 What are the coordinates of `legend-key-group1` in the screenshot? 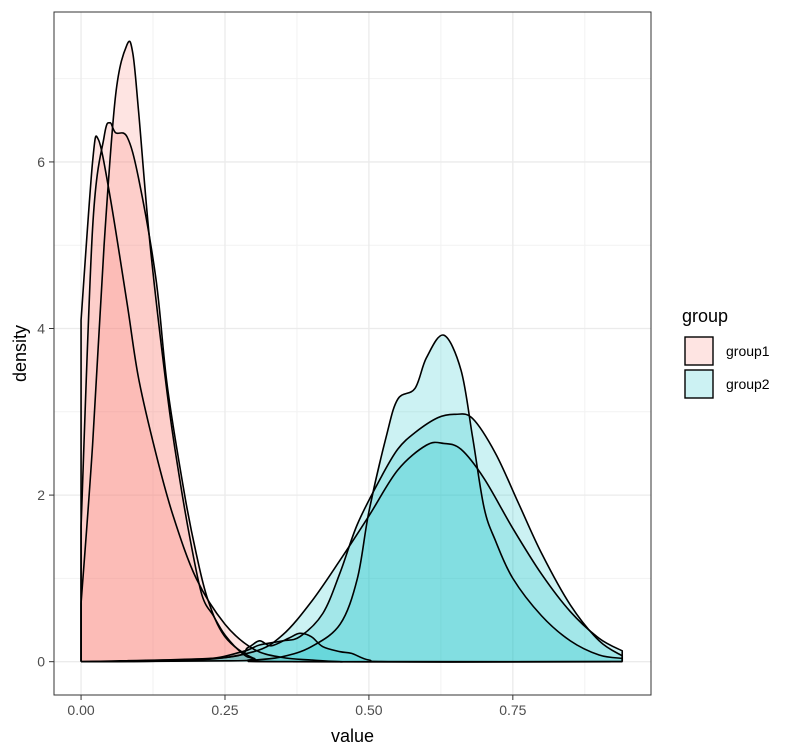 It's located at (699, 351).